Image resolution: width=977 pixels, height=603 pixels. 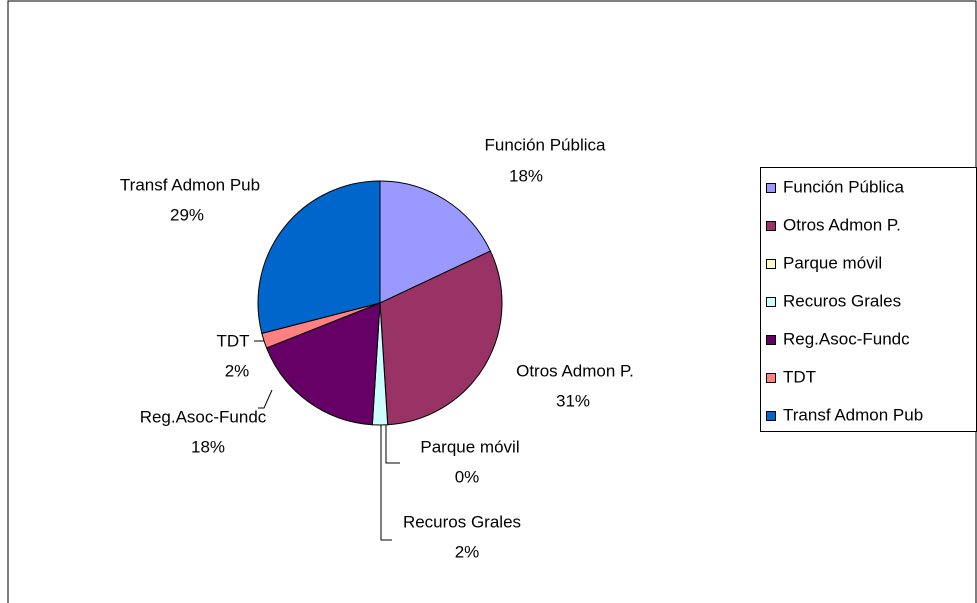 I want to click on slice-label: Reg.Asoc-Fundc, so click(x=203, y=416).